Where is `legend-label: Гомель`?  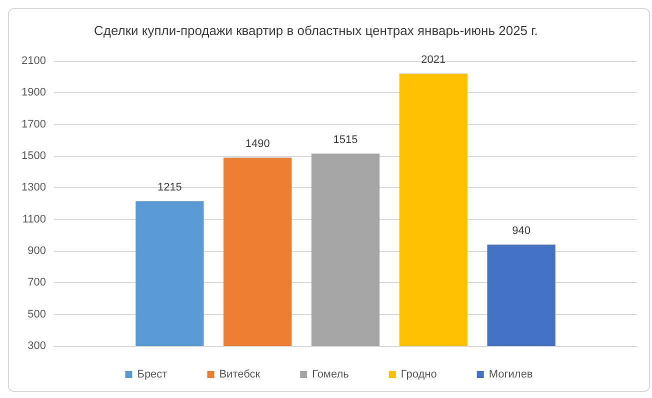 legend-label: Гомель is located at coordinates (331, 374).